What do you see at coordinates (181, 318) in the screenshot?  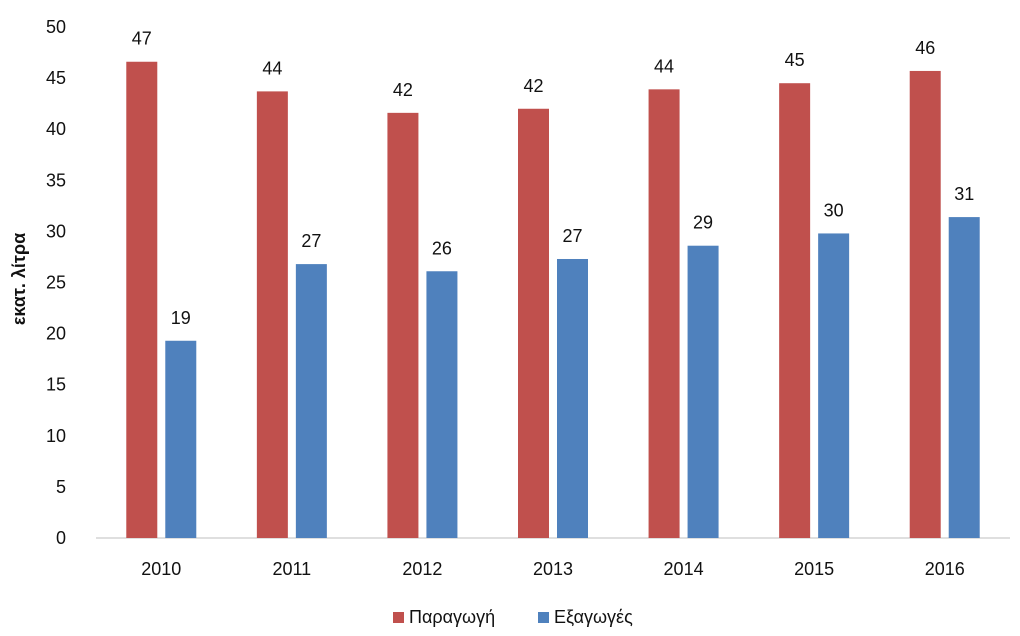 I see `data-label: 19` at bounding box center [181, 318].